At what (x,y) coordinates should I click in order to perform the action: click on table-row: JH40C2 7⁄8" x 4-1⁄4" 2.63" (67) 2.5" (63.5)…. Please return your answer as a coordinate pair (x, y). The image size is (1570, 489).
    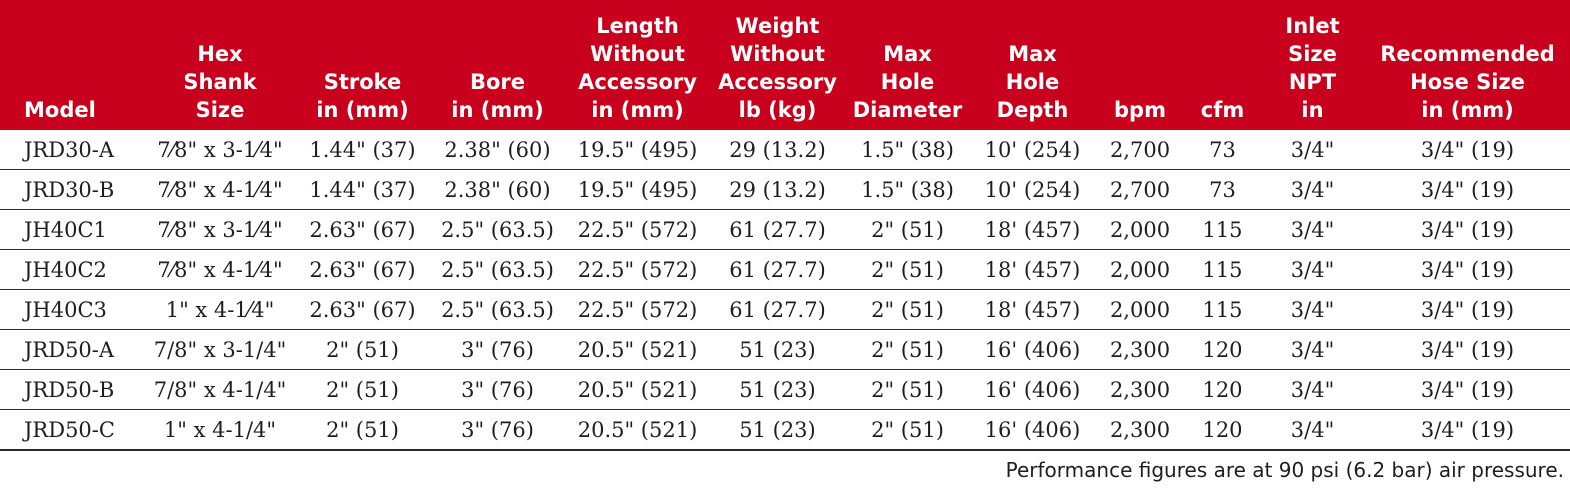
    Looking at the image, I should click on (785, 269).